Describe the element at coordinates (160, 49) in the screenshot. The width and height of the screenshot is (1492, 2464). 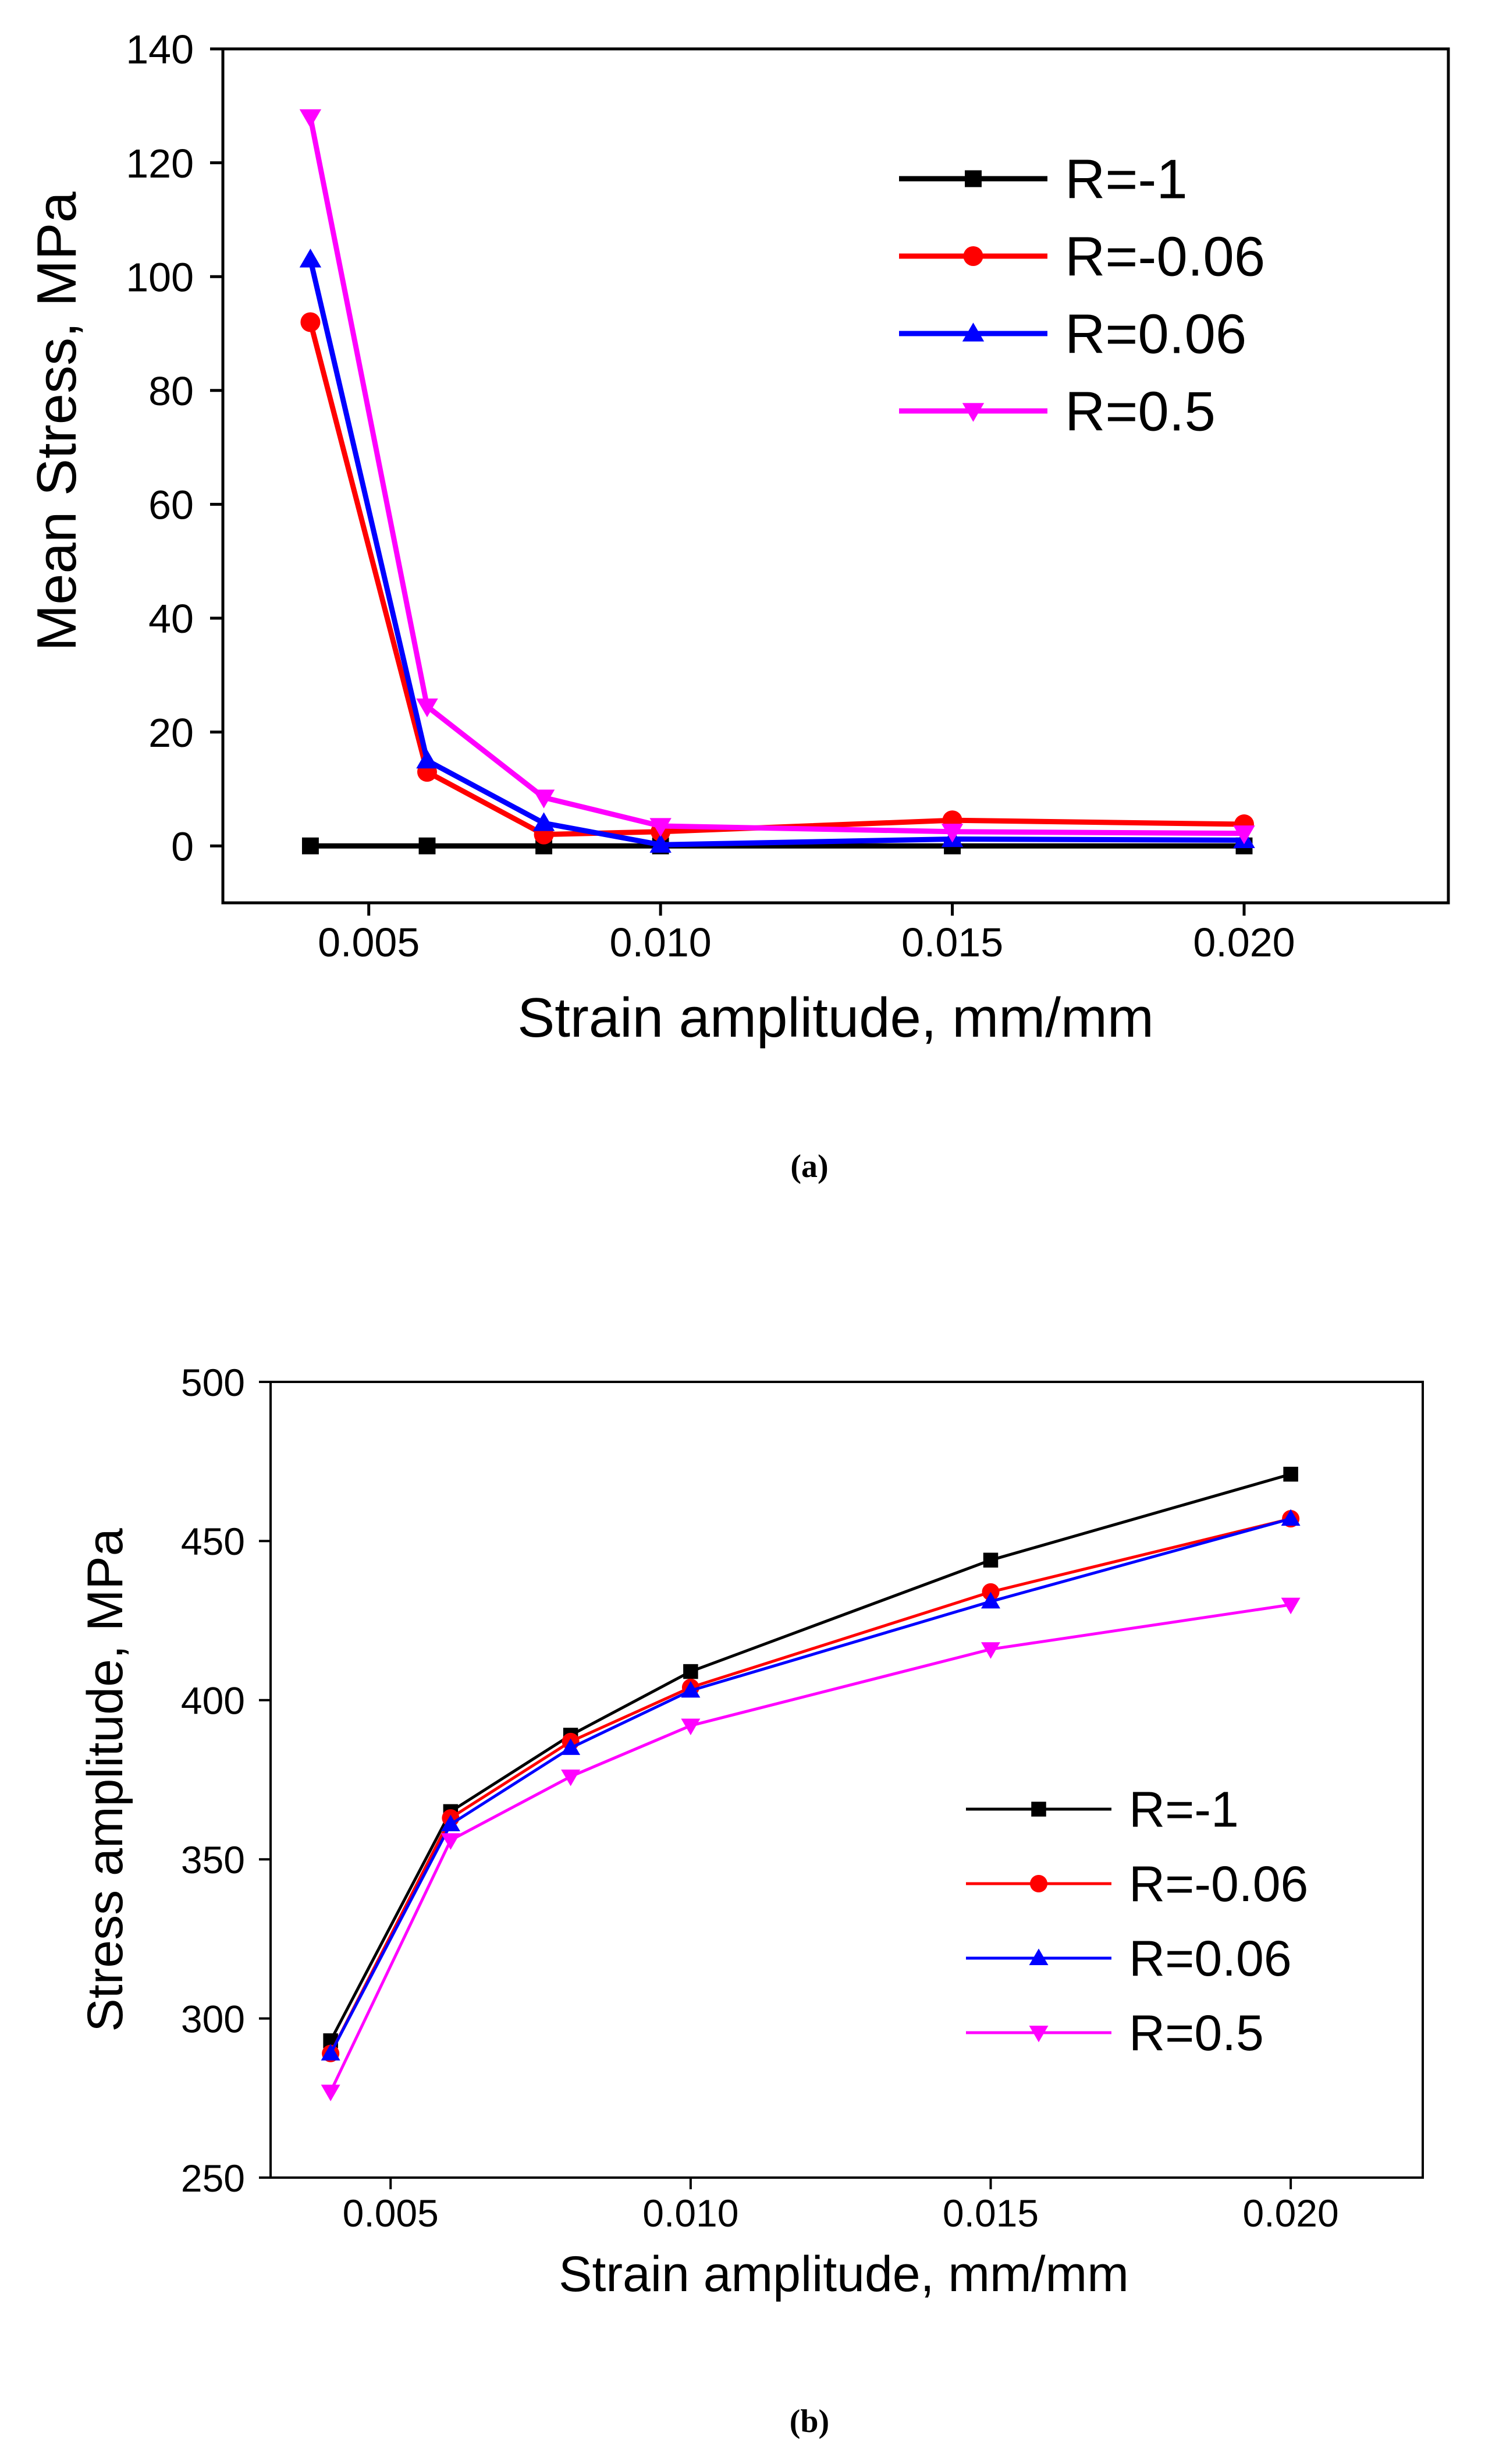
I see `y-tick-label: 140` at that location.